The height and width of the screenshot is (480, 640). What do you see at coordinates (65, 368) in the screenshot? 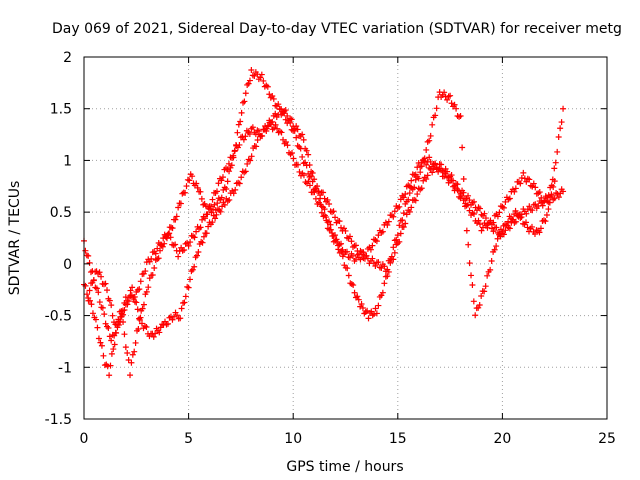
I see `y-tick-label: -1` at bounding box center [65, 368].